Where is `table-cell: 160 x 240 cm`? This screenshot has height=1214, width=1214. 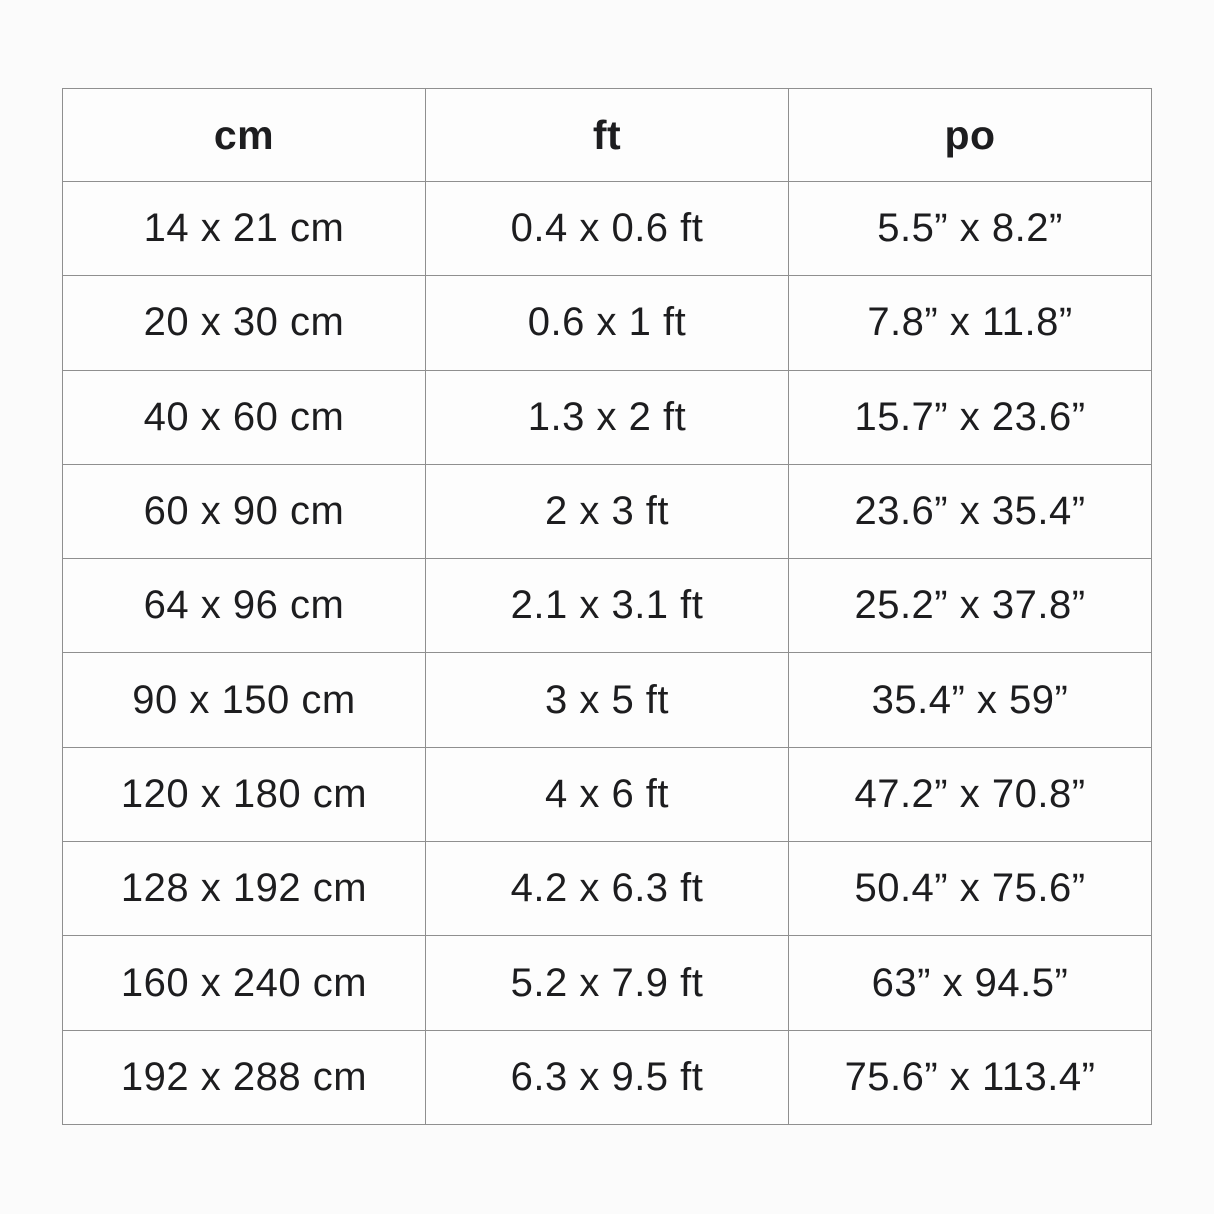
table-cell: 160 x 240 cm is located at coordinates (244, 983).